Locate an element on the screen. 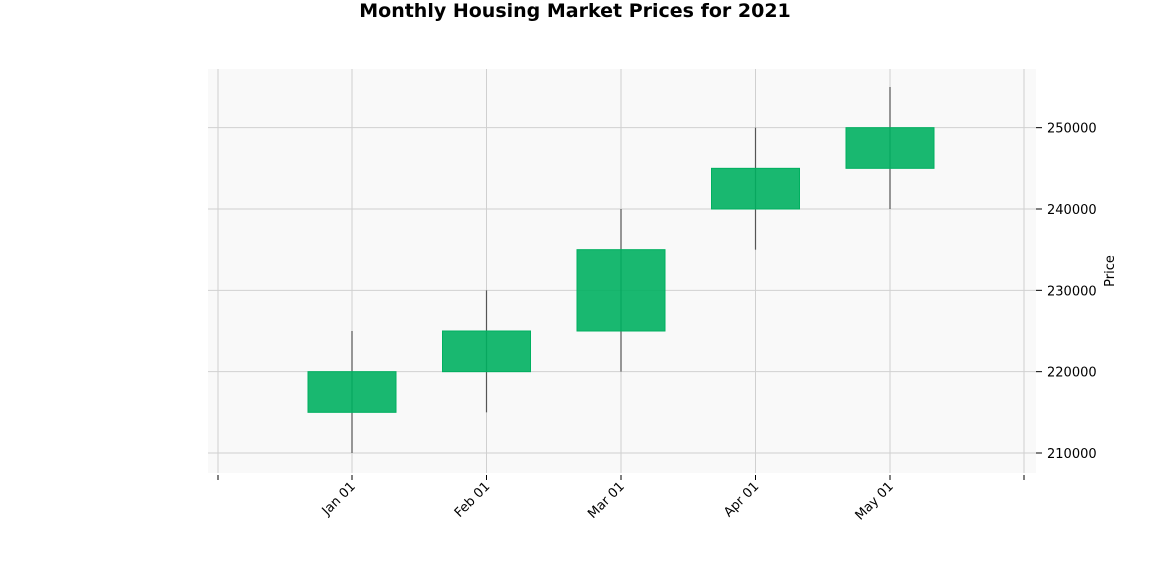 The image size is (1150, 579). x-tick-label: Jan 01 is located at coordinates (339, 499).